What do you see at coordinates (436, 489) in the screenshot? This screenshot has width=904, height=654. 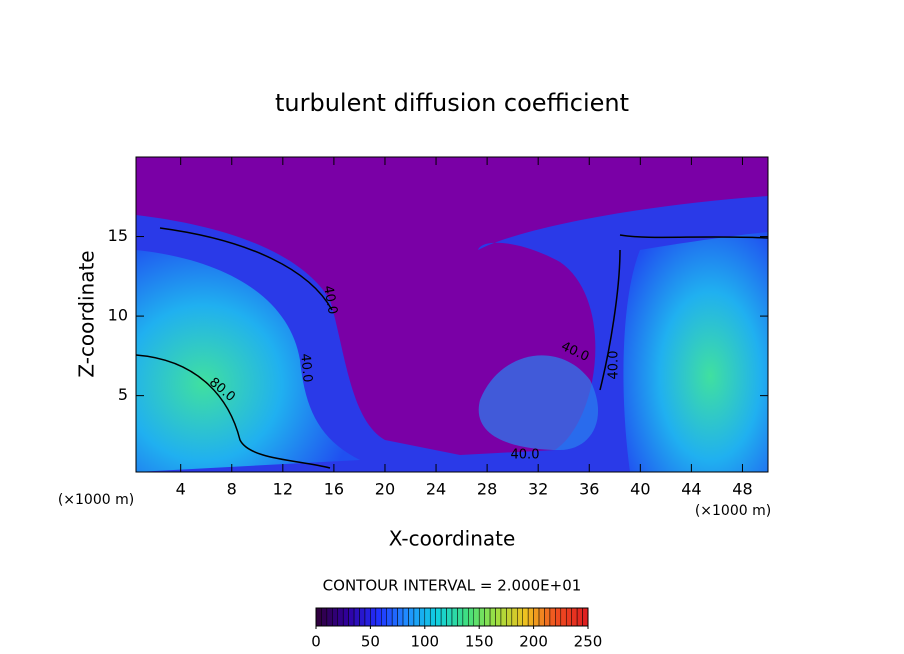 I see `x-tick-label: 24` at bounding box center [436, 489].